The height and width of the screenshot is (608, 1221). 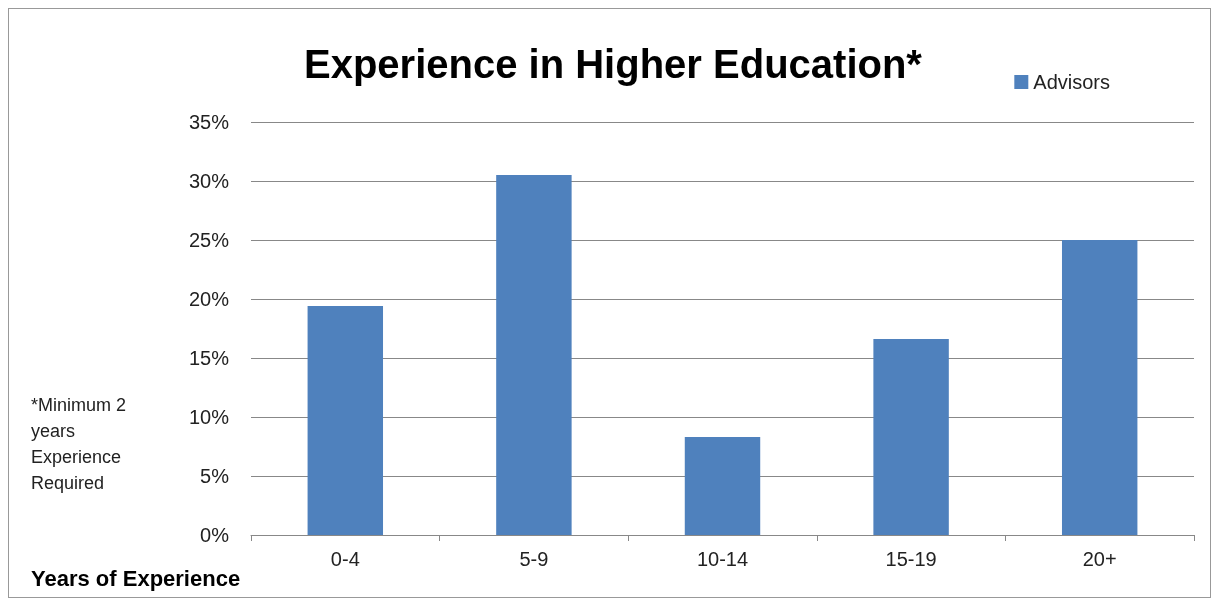 I want to click on chart-title: Experience in Higher Education*, so click(x=613, y=64).